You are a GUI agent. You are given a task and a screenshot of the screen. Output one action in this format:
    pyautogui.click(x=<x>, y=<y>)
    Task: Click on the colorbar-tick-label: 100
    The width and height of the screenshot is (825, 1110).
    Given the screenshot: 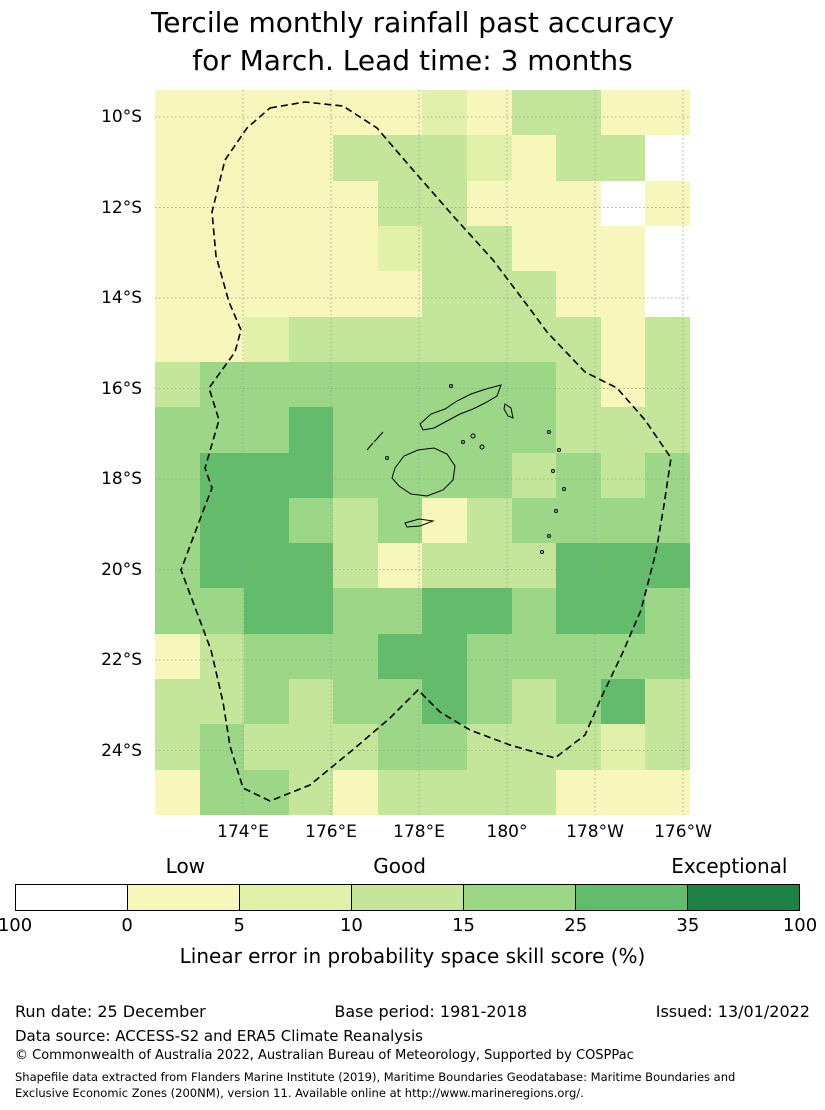 What is the action you would take?
    pyautogui.click(x=16, y=925)
    